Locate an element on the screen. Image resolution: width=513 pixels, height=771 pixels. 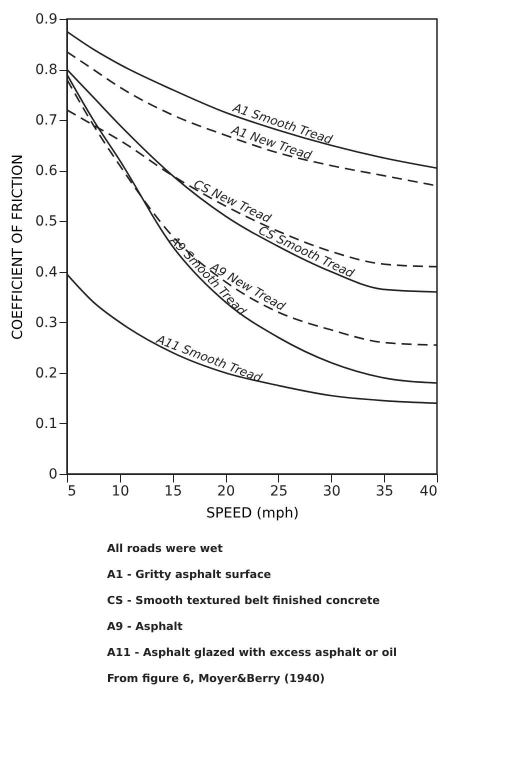
x-tick-label: 20 is located at coordinates (226, 492).